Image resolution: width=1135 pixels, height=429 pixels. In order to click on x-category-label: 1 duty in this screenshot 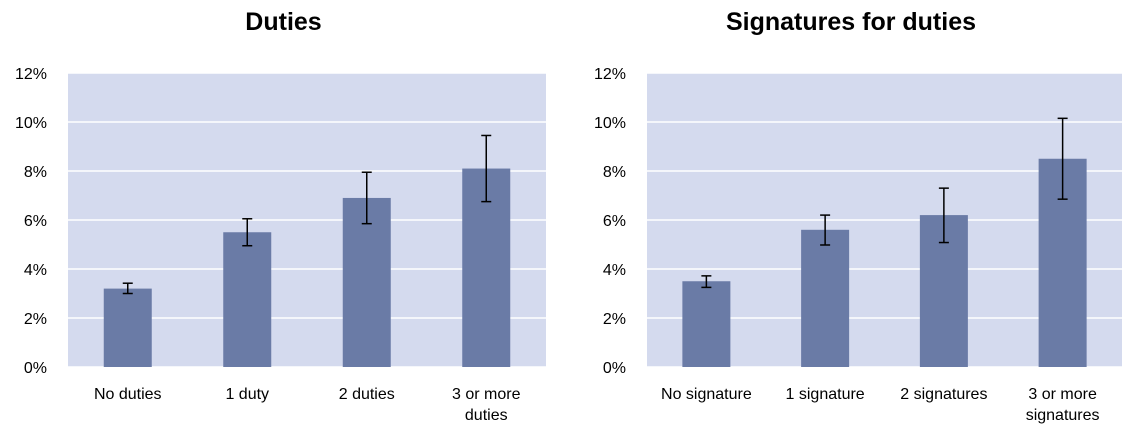, I will do `click(247, 394)`.